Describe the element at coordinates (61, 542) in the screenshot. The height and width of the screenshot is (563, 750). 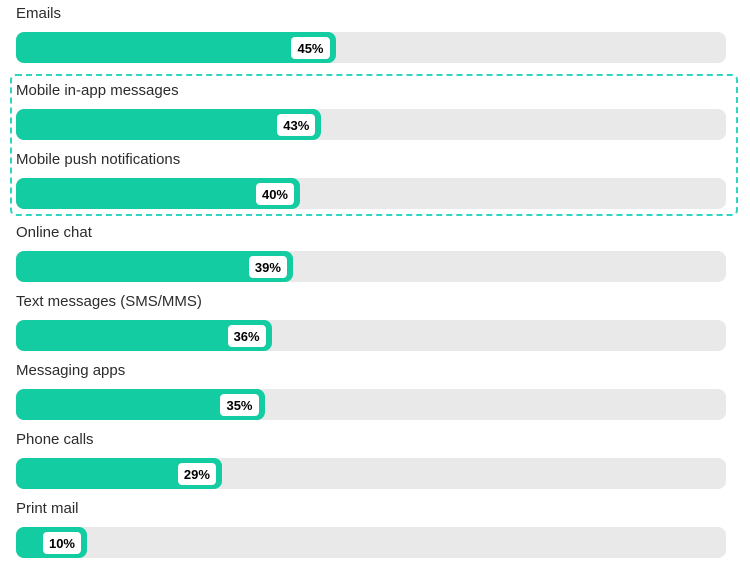
I see `value-badge: 10%` at that location.